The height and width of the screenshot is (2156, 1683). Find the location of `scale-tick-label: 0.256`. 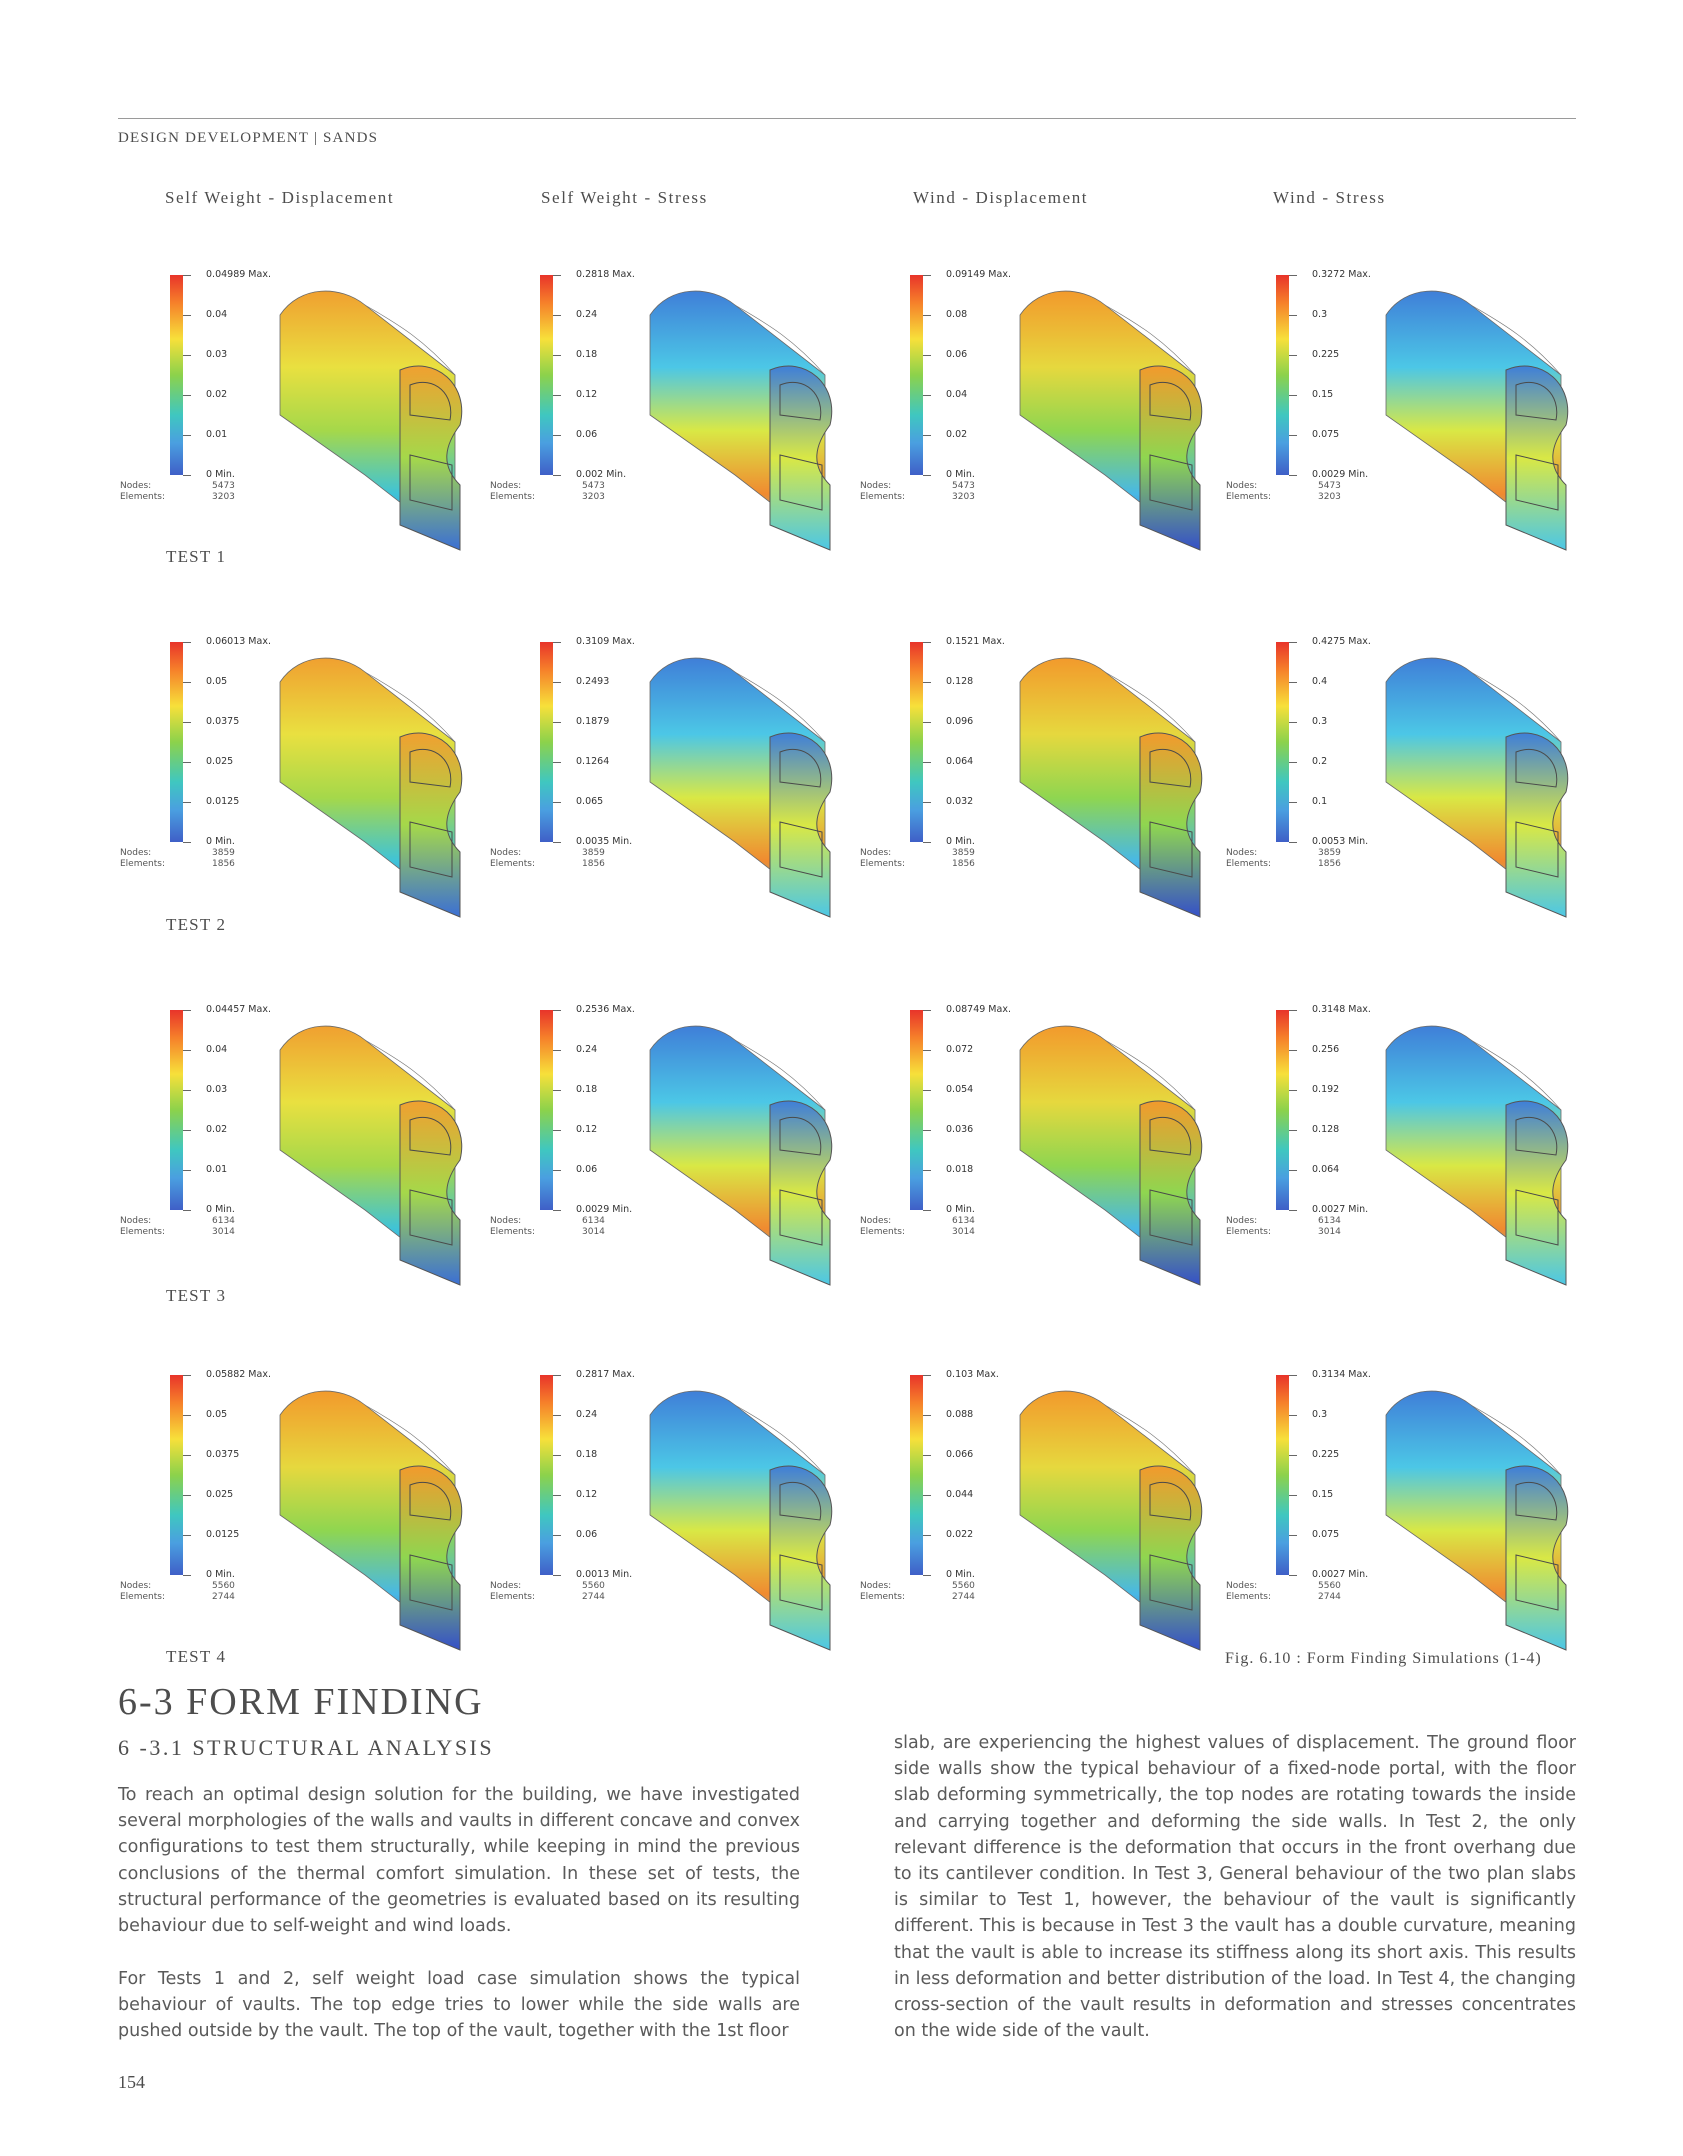

scale-tick-label: 0.256 is located at coordinates (1326, 1049).